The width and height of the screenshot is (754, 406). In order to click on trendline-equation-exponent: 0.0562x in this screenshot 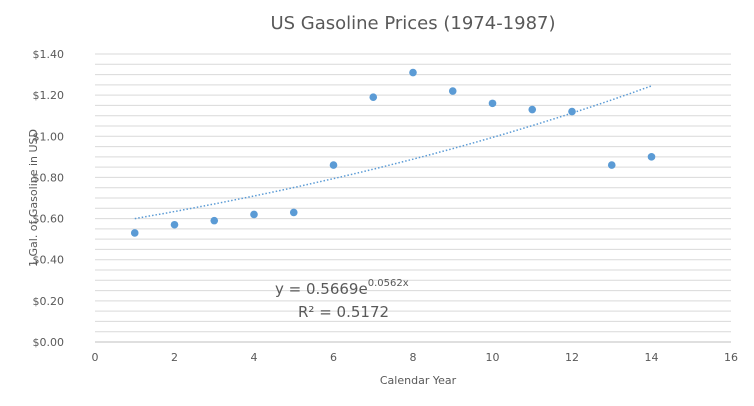, I will do `click(388, 283)`.